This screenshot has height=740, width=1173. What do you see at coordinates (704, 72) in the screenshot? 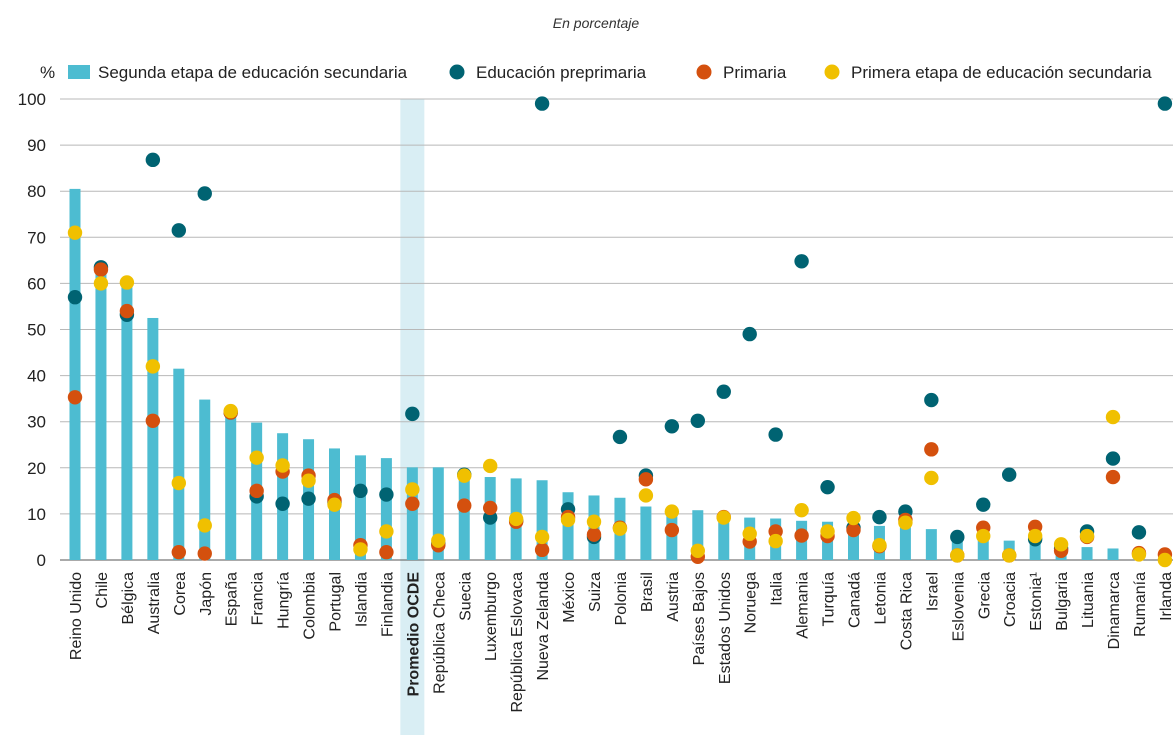
I see `legend-marker-primaria` at bounding box center [704, 72].